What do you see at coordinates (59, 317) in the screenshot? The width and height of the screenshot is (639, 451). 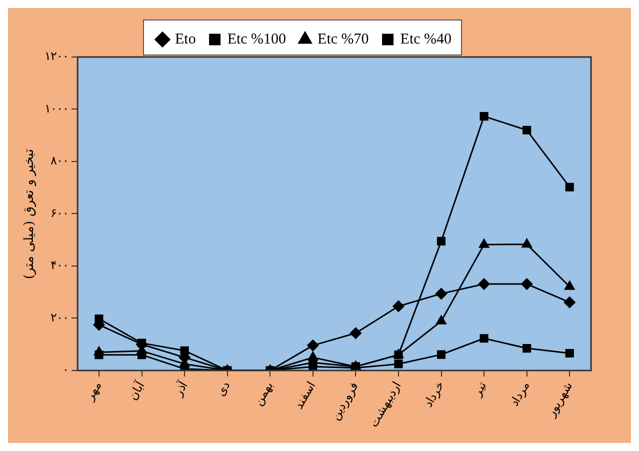 I see `y-tick-label: ۲۰۰` at bounding box center [59, 317].